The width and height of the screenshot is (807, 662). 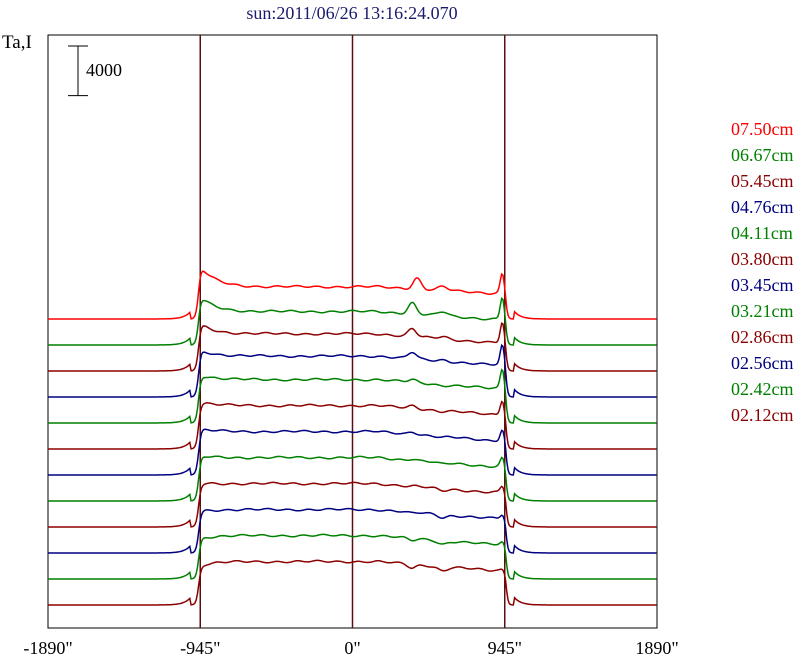 I want to click on series-line-03.21cm, so click(x=352, y=478).